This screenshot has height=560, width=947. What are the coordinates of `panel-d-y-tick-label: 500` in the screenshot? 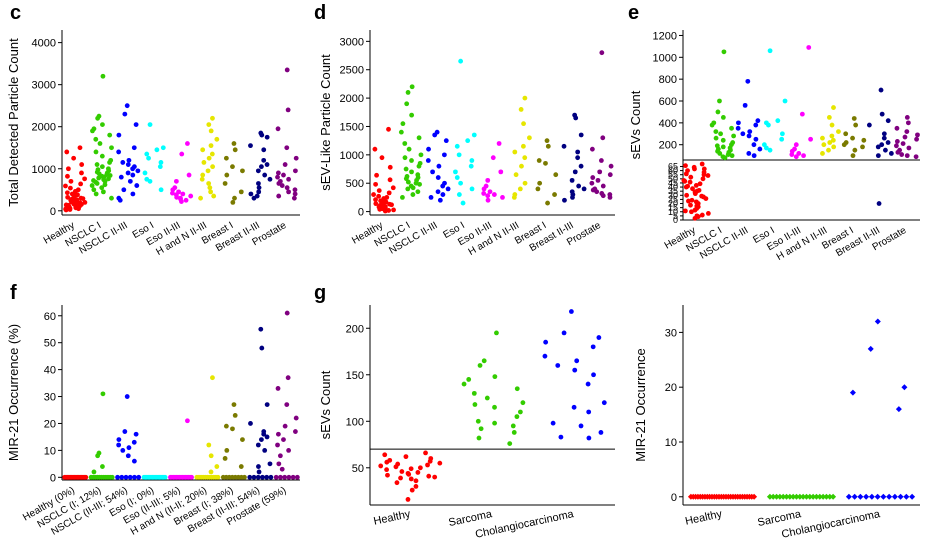 It's located at (355, 184).